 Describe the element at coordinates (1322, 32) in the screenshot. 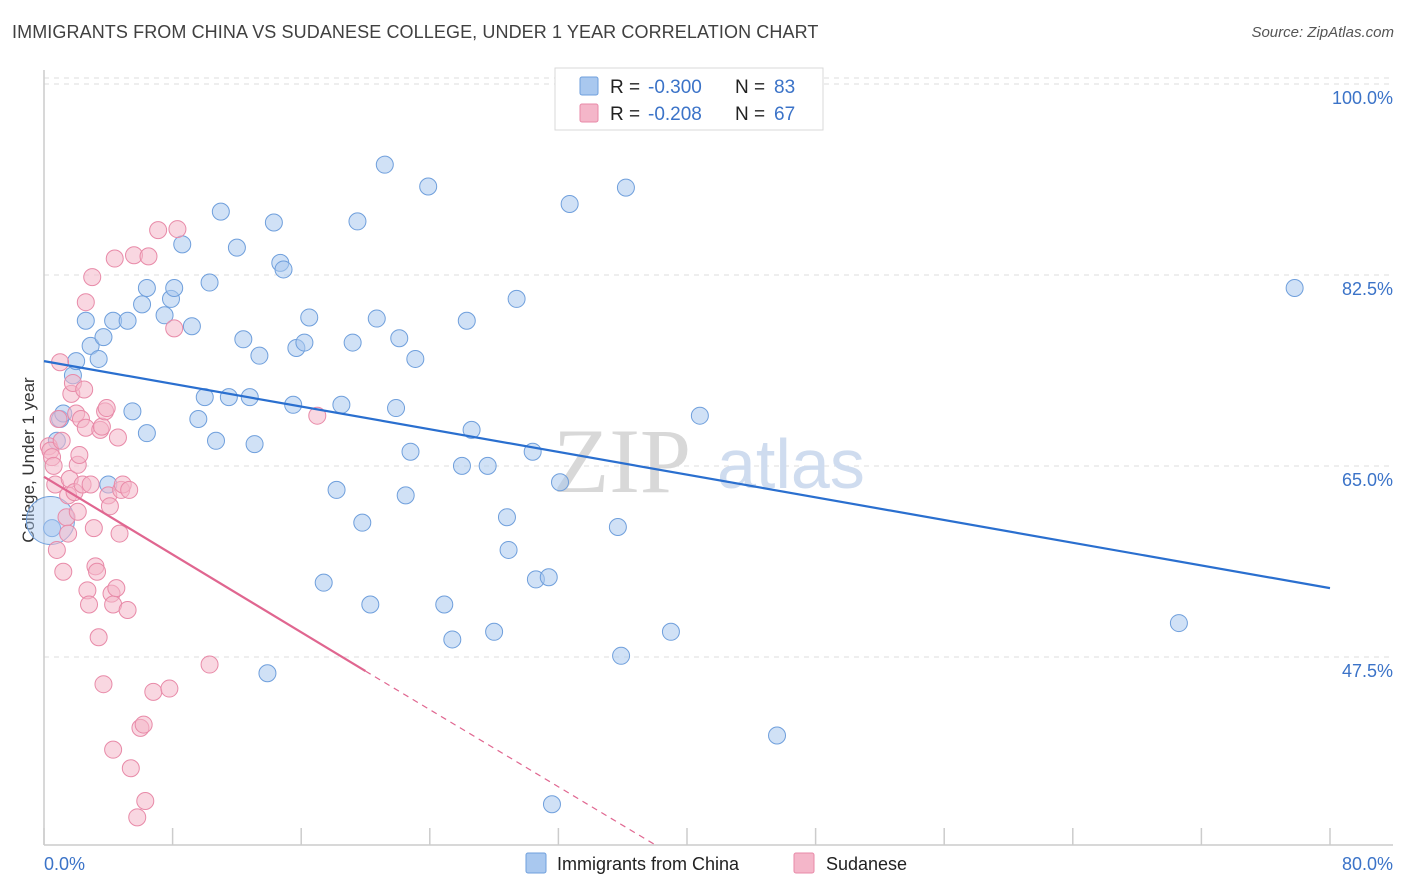

I see `source-label: Source: ZipAtlas.com` at that location.